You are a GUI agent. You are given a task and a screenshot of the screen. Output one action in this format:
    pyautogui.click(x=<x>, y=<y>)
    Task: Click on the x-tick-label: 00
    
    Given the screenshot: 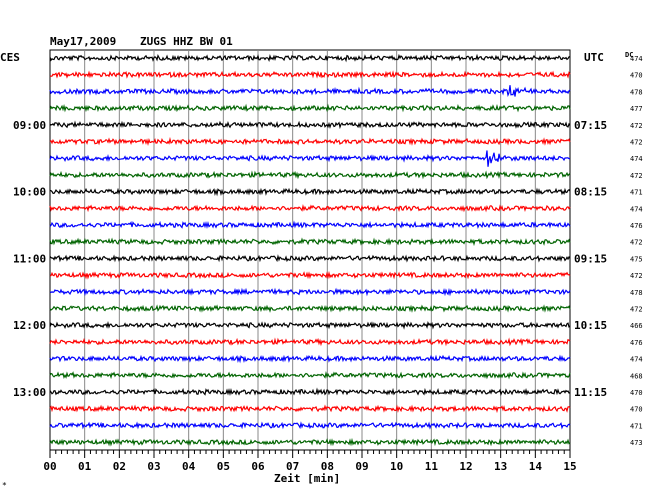 What is the action you would take?
    pyautogui.click(x=49, y=466)
    